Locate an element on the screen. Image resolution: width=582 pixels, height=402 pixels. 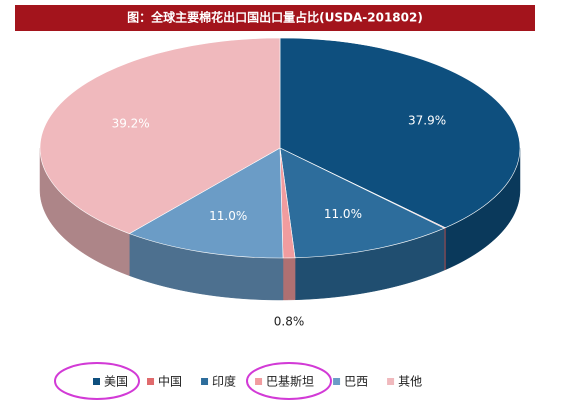
legend: 美国 中国 印度 巴基斯坦 巴西 其他 is located at coordinates (257, 381).